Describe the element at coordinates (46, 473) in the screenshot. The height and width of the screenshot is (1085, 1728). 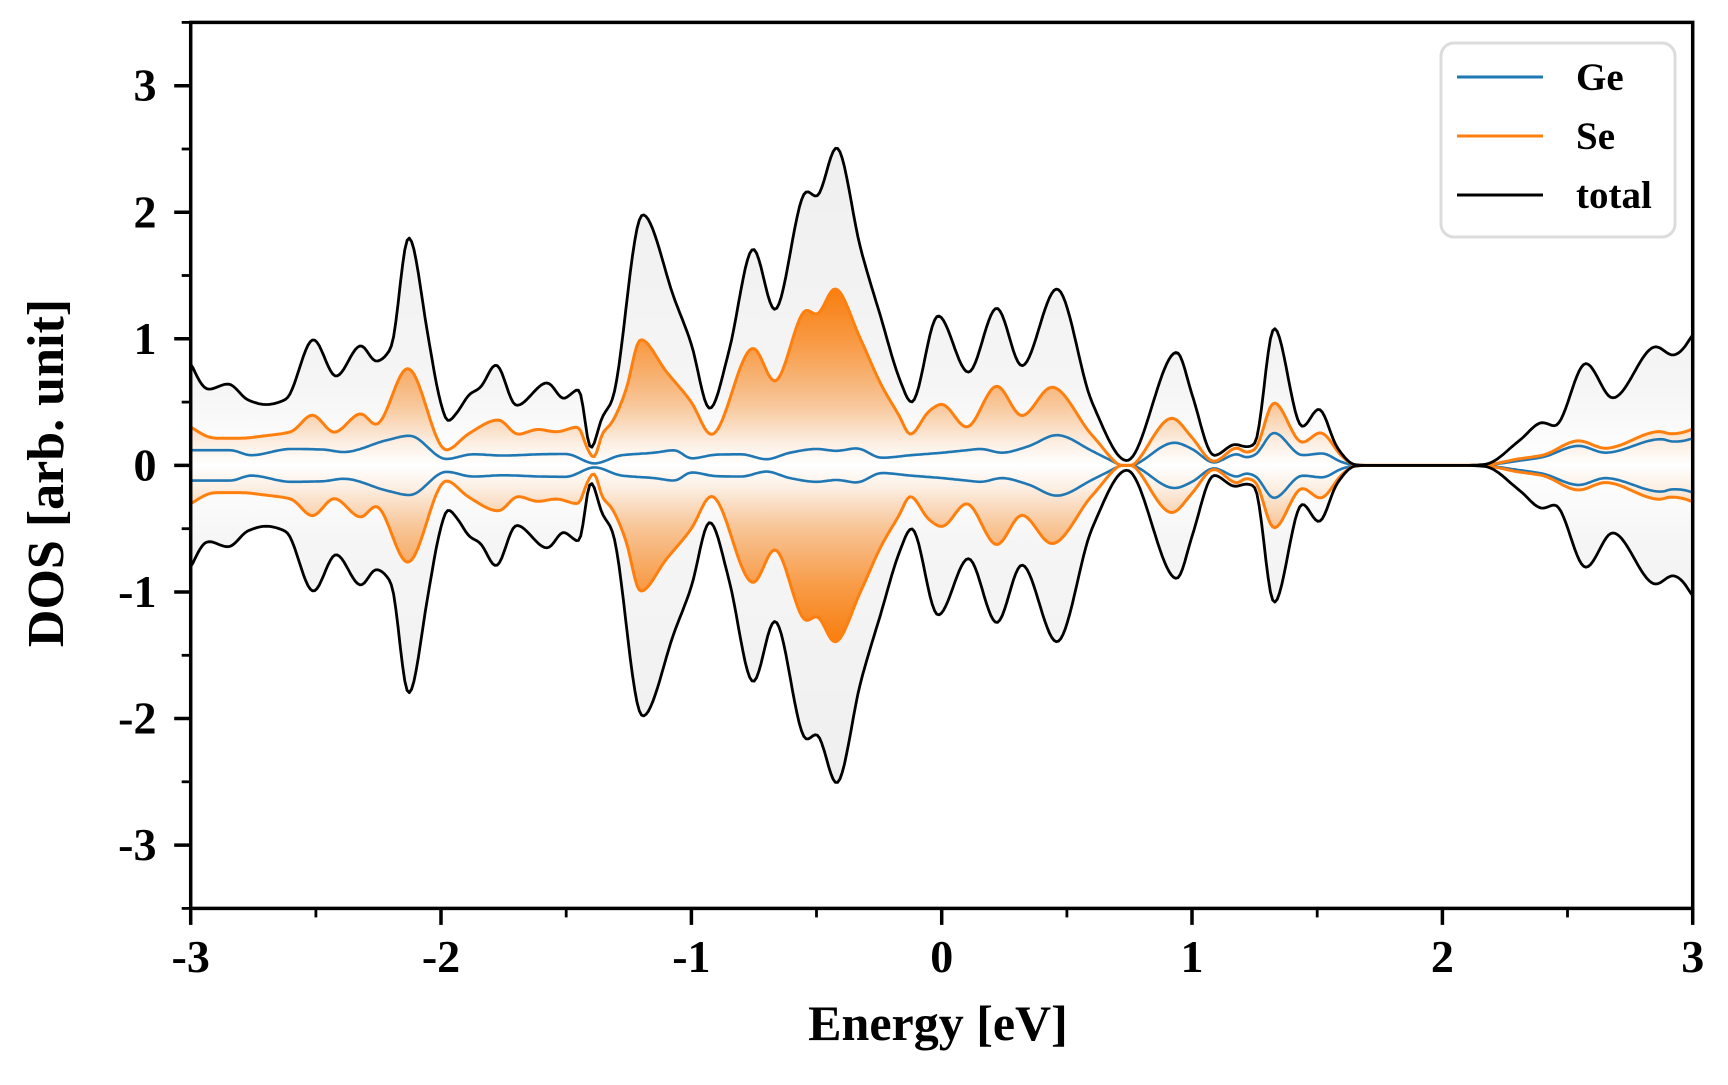
I see `svg-text: DOS [arb. unit]` at that location.